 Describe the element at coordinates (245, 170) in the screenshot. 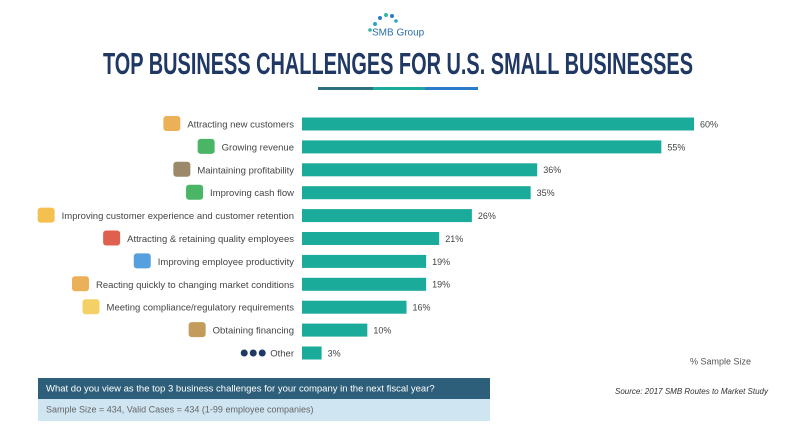

I see `category-label: Maintaining profitability` at that location.